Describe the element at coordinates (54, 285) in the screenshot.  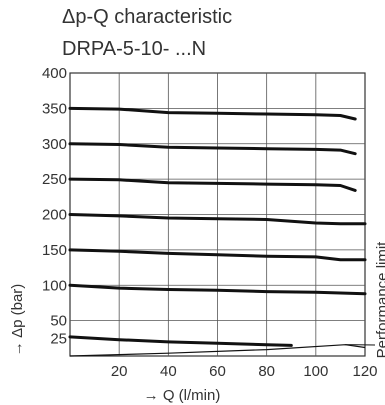
I see `y-tick-label: 100` at that location.